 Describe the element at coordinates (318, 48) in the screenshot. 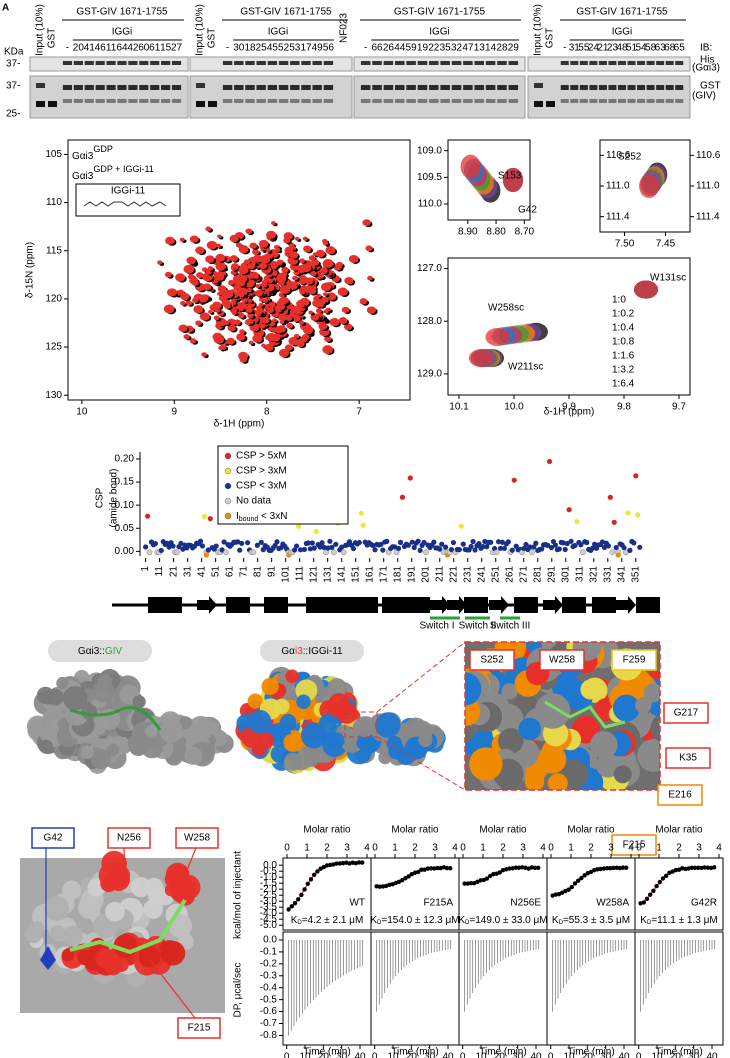

I see `lane-label: 49` at that location.